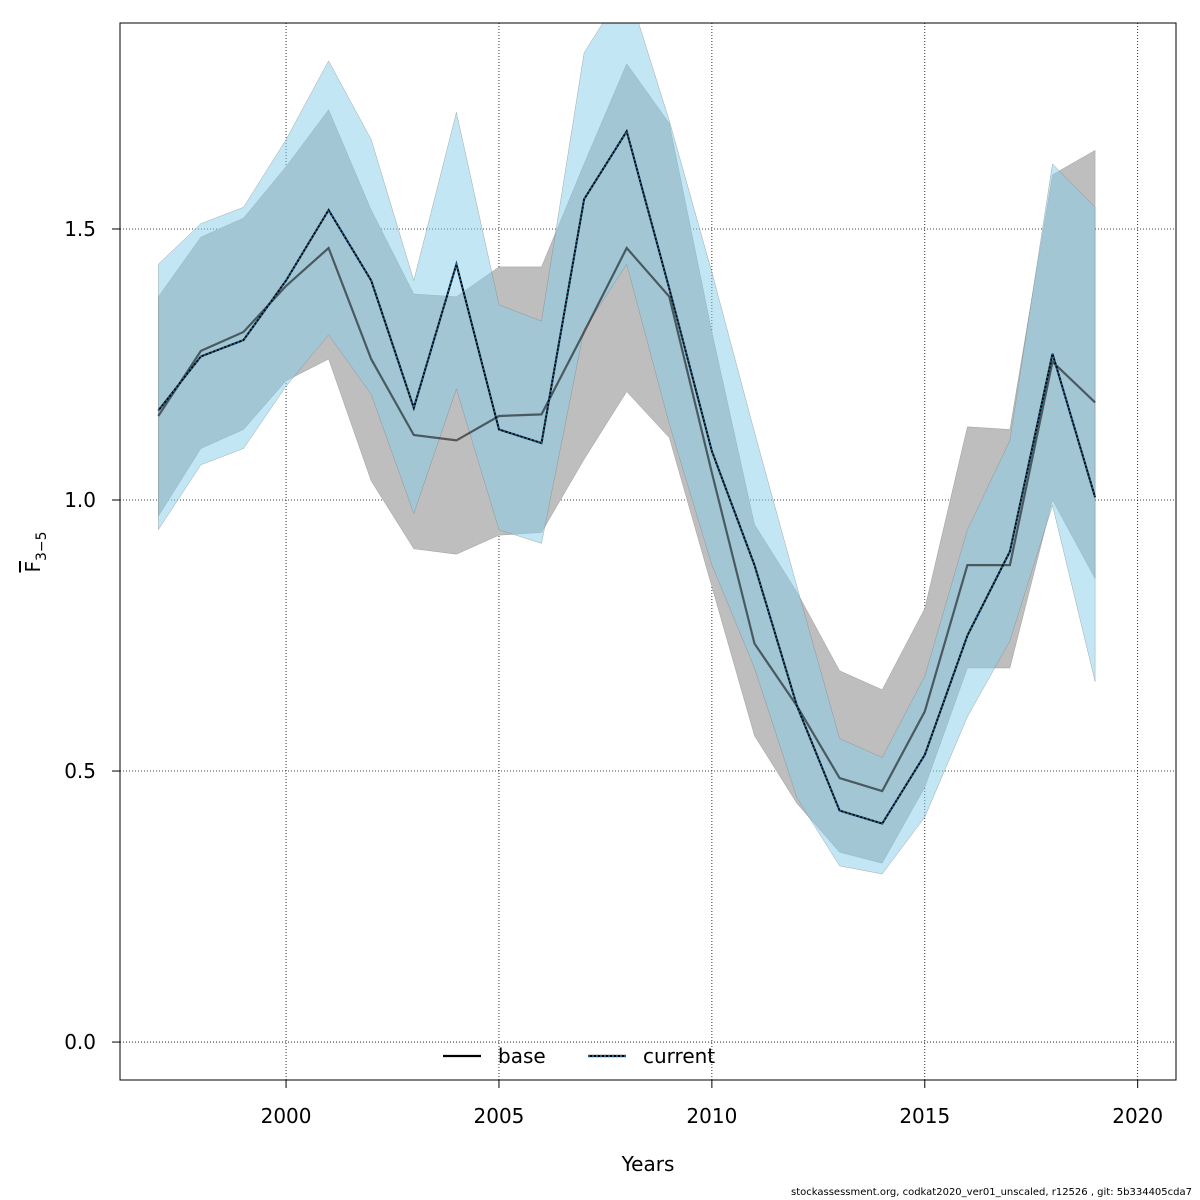 The height and width of the screenshot is (1200, 1200). What do you see at coordinates (92, 635) in the screenshot?
I see `y-axis: 0.0 0.5 1.0 1.5` at bounding box center [92, 635].